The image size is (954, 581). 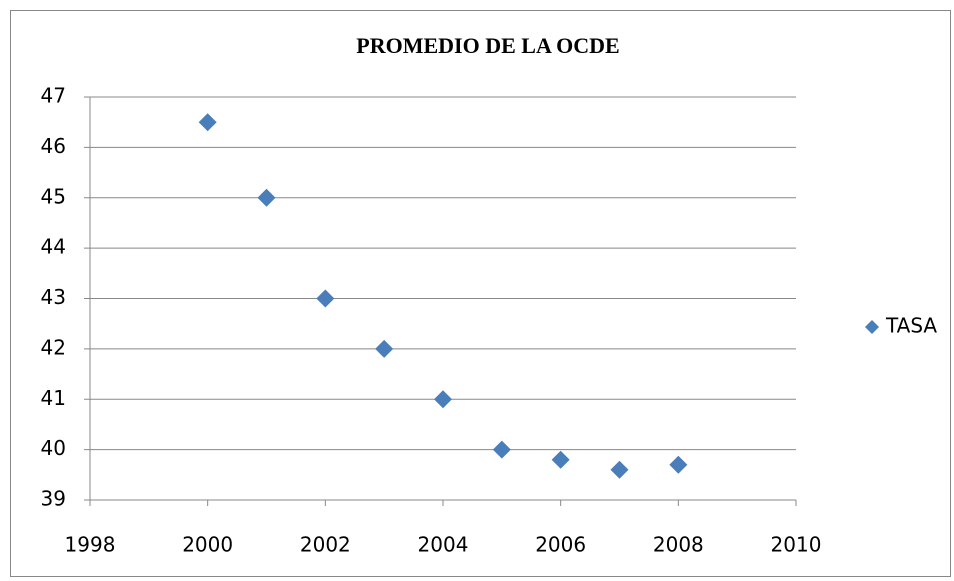 I want to click on x-tick-label: 2002, so click(x=325, y=545).